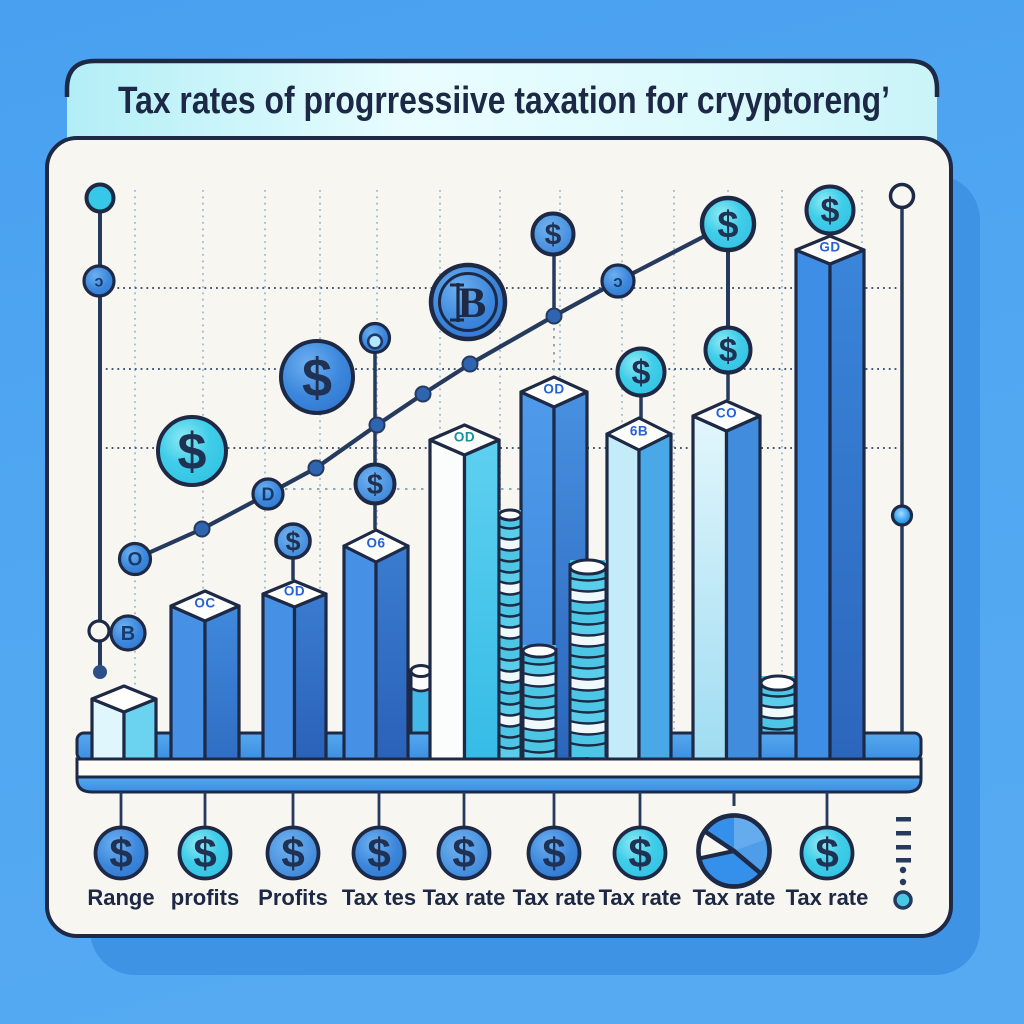 Image resolution: width=1024 pixels, height=1024 pixels. I want to click on svg-text: O6, so click(375, 543).